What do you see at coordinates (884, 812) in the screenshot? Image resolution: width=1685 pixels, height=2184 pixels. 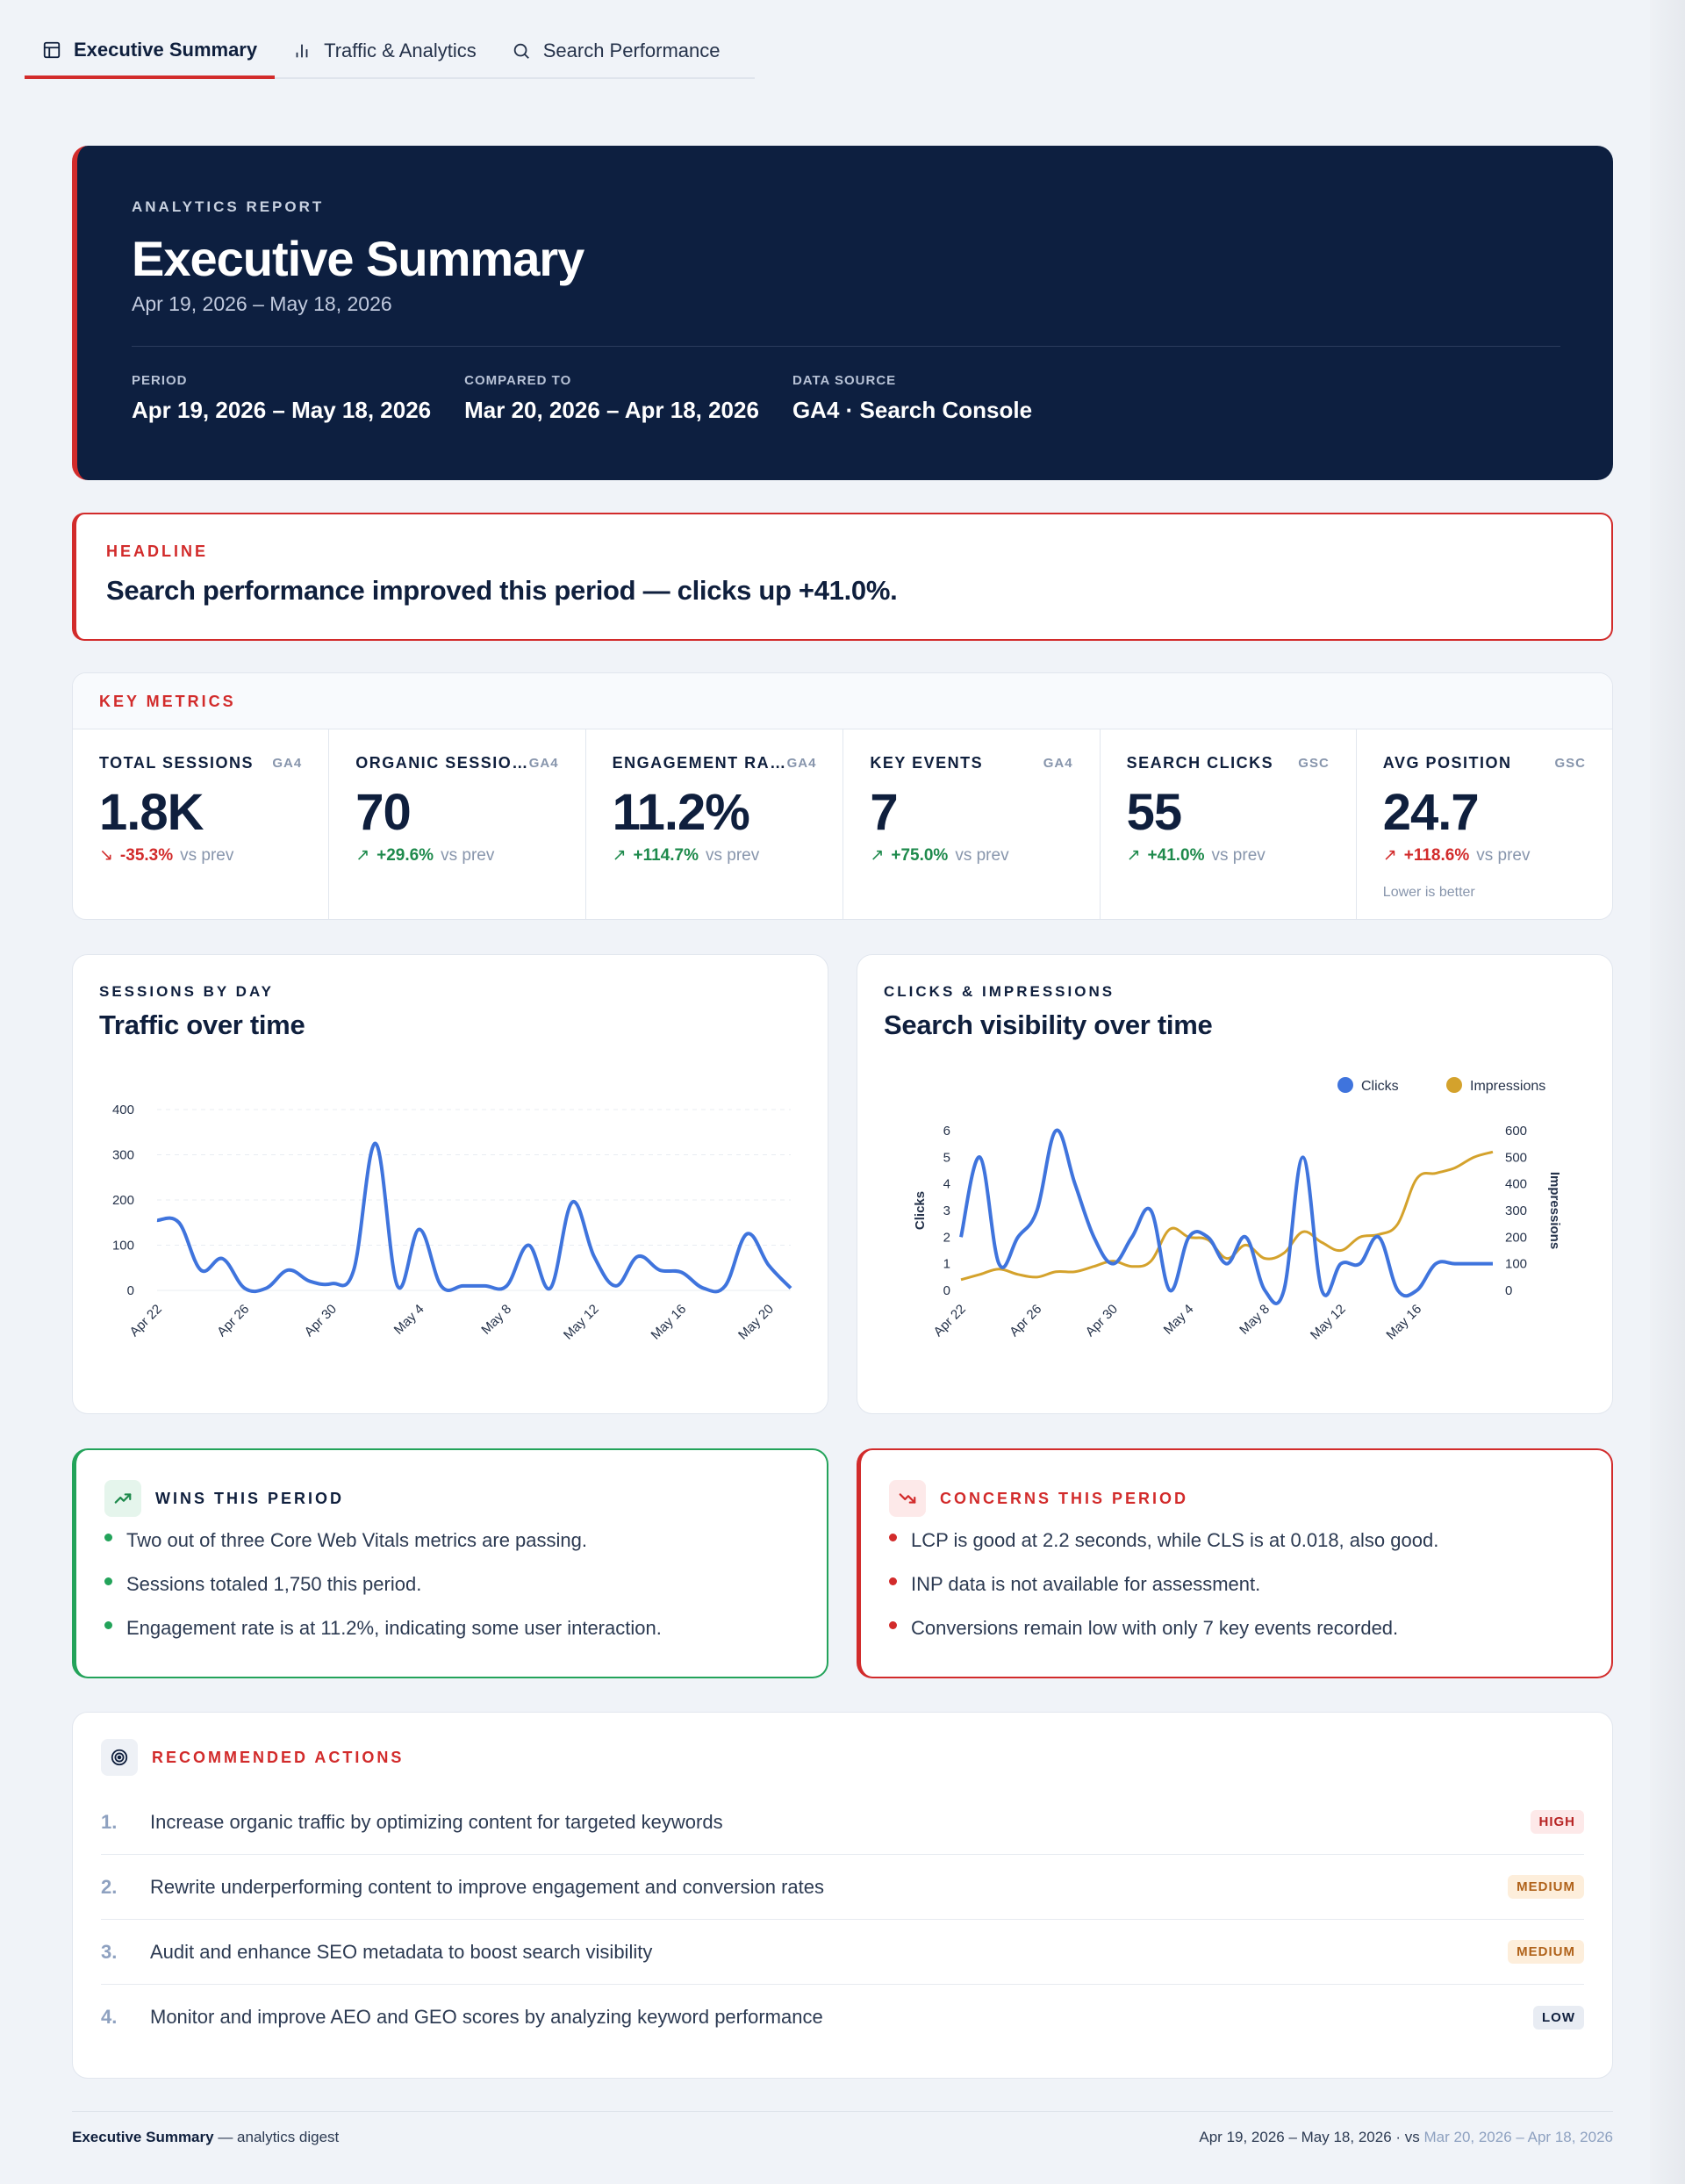 I see `metric-value: 7` at bounding box center [884, 812].